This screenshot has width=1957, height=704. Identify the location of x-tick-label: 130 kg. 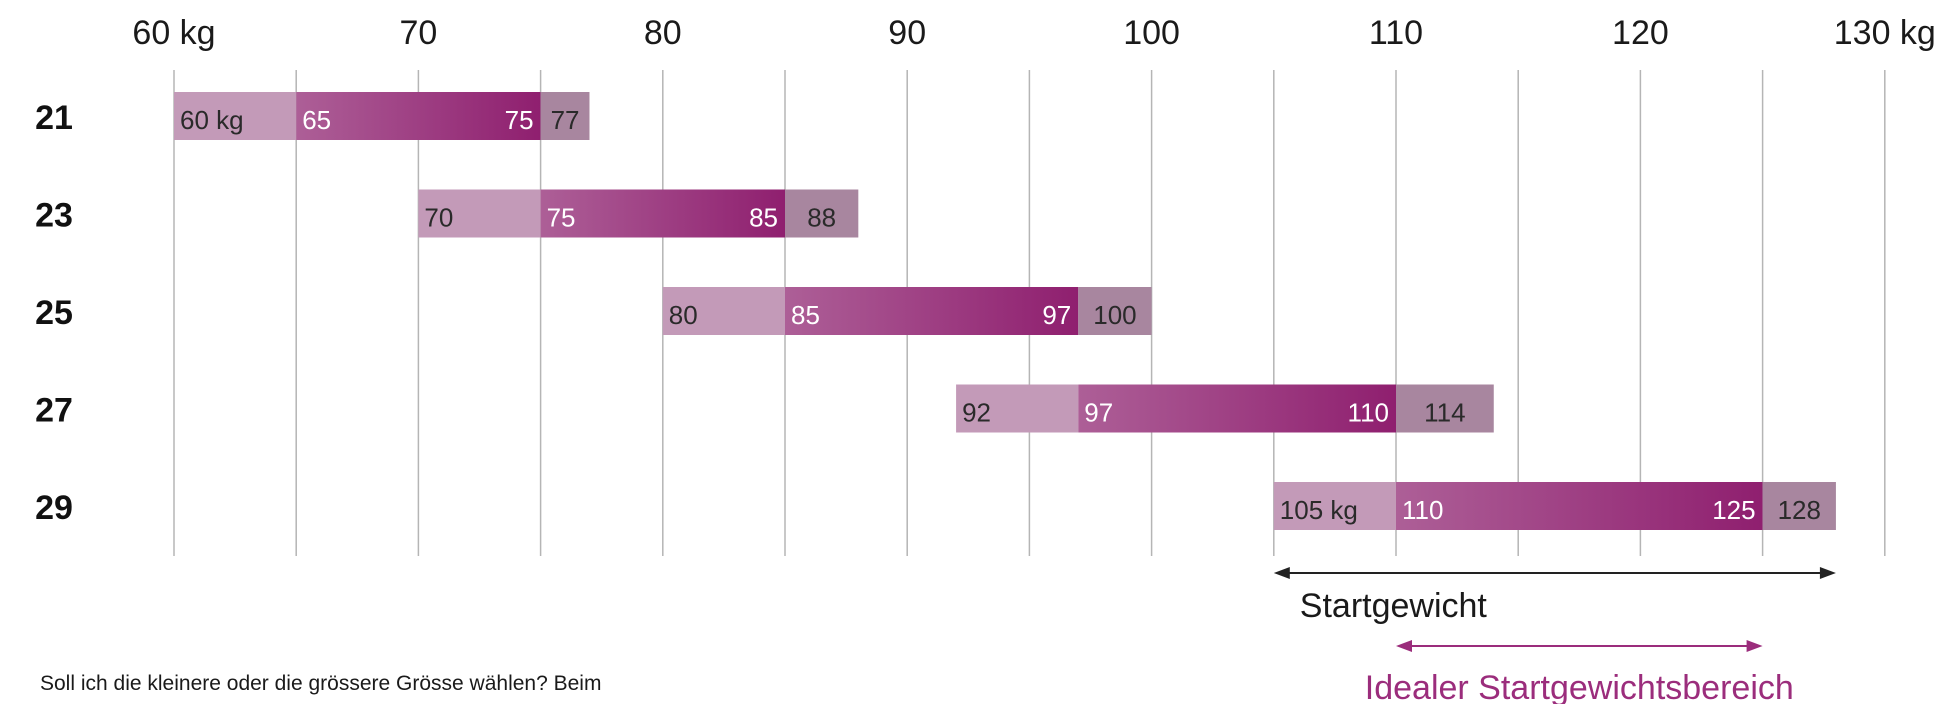
(1885, 33).